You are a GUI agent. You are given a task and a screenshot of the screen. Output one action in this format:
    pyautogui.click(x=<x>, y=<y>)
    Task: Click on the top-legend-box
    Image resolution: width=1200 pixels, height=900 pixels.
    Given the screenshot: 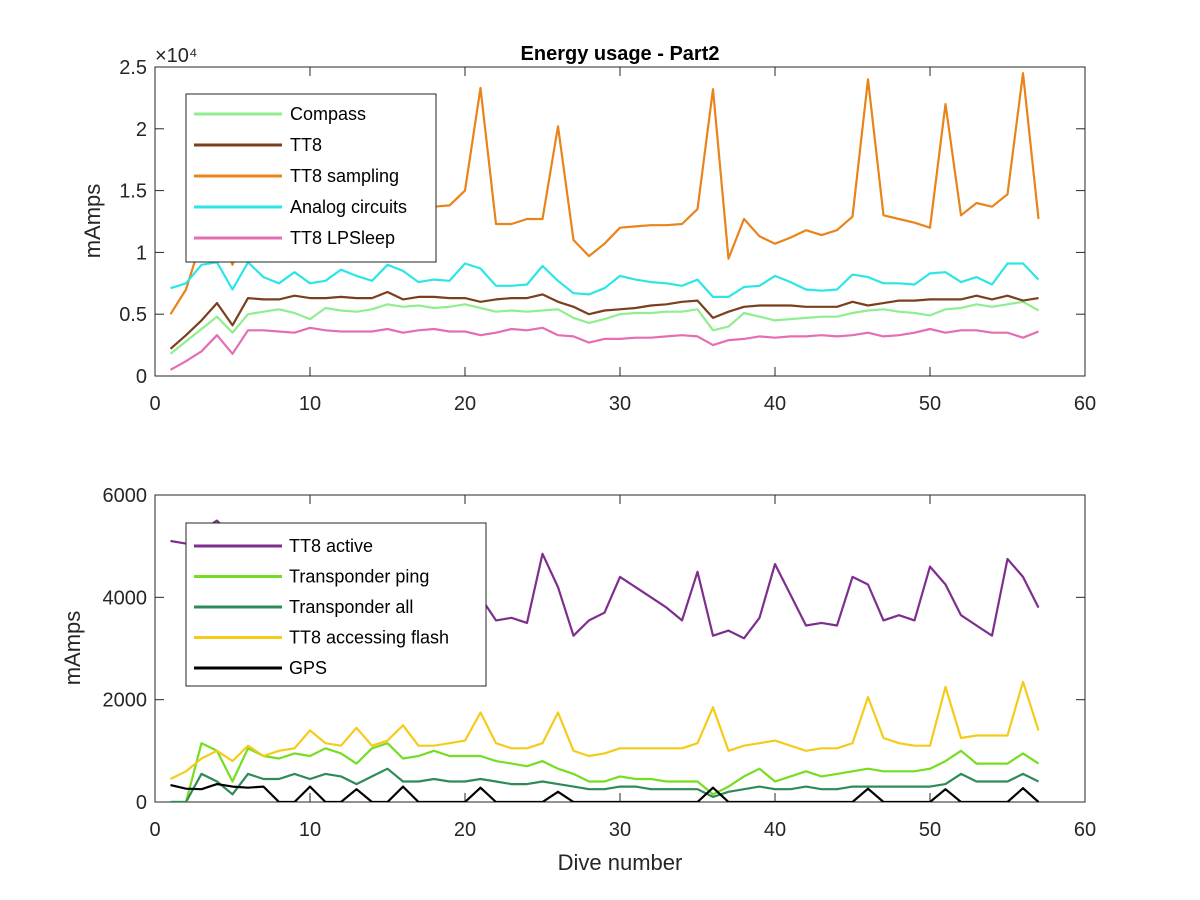 What is the action you would take?
    pyautogui.click(x=311, y=178)
    